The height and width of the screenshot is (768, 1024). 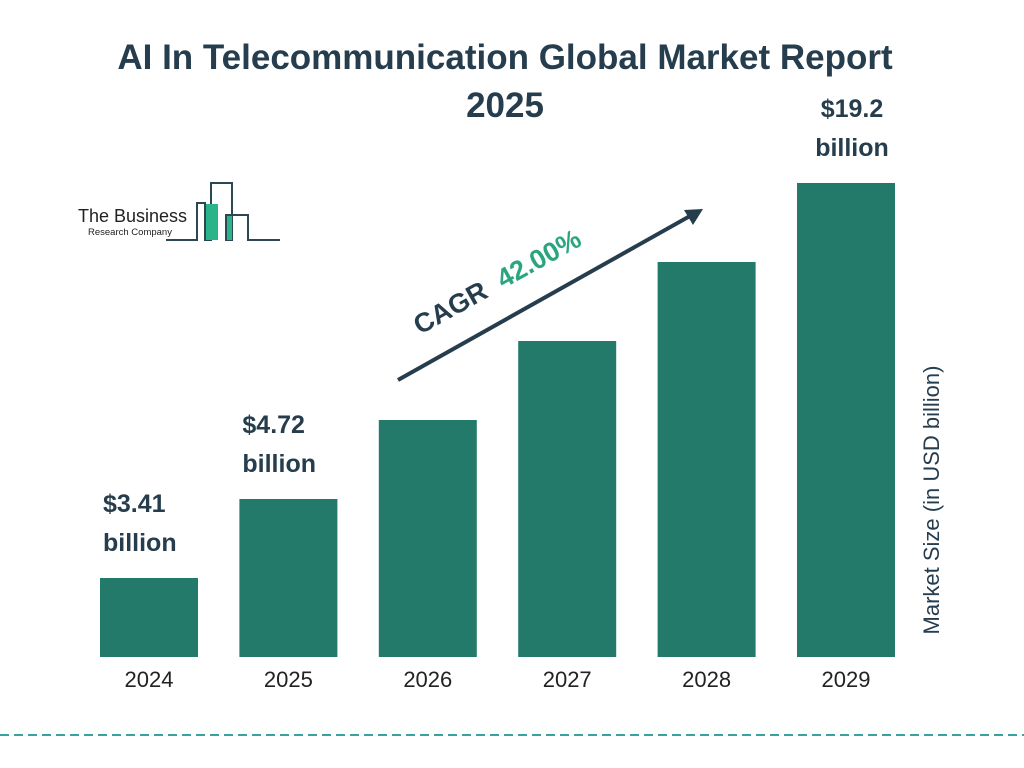 I want to click on data-label-2029: billion, so click(x=852, y=148).